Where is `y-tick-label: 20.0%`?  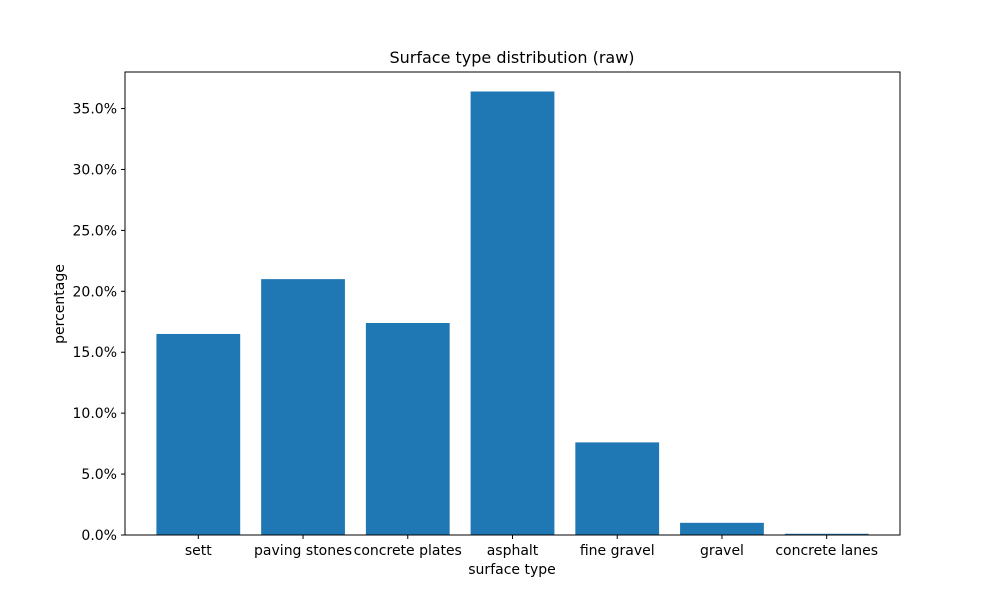 y-tick-label: 20.0% is located at coordinates (95, 292).